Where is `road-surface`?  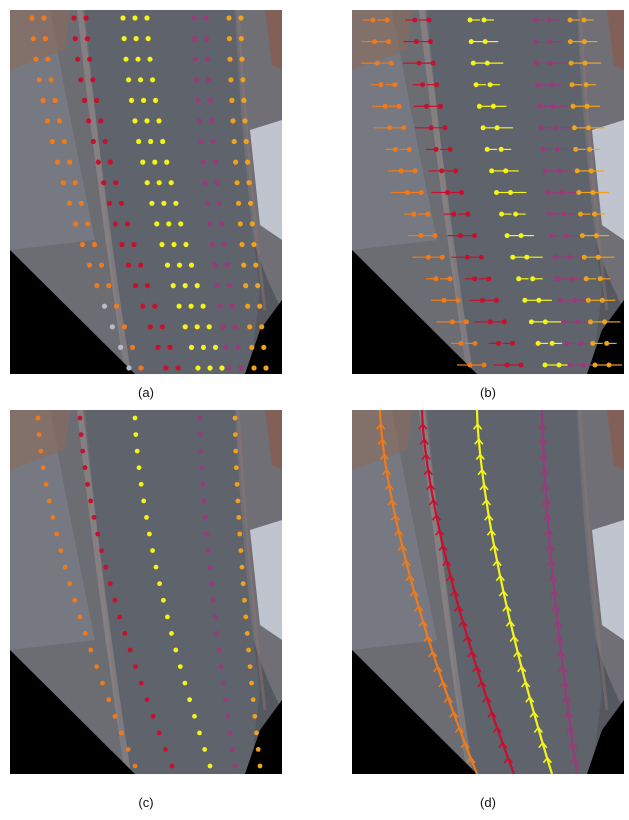 road-surface is located at coordinates (172, 592).